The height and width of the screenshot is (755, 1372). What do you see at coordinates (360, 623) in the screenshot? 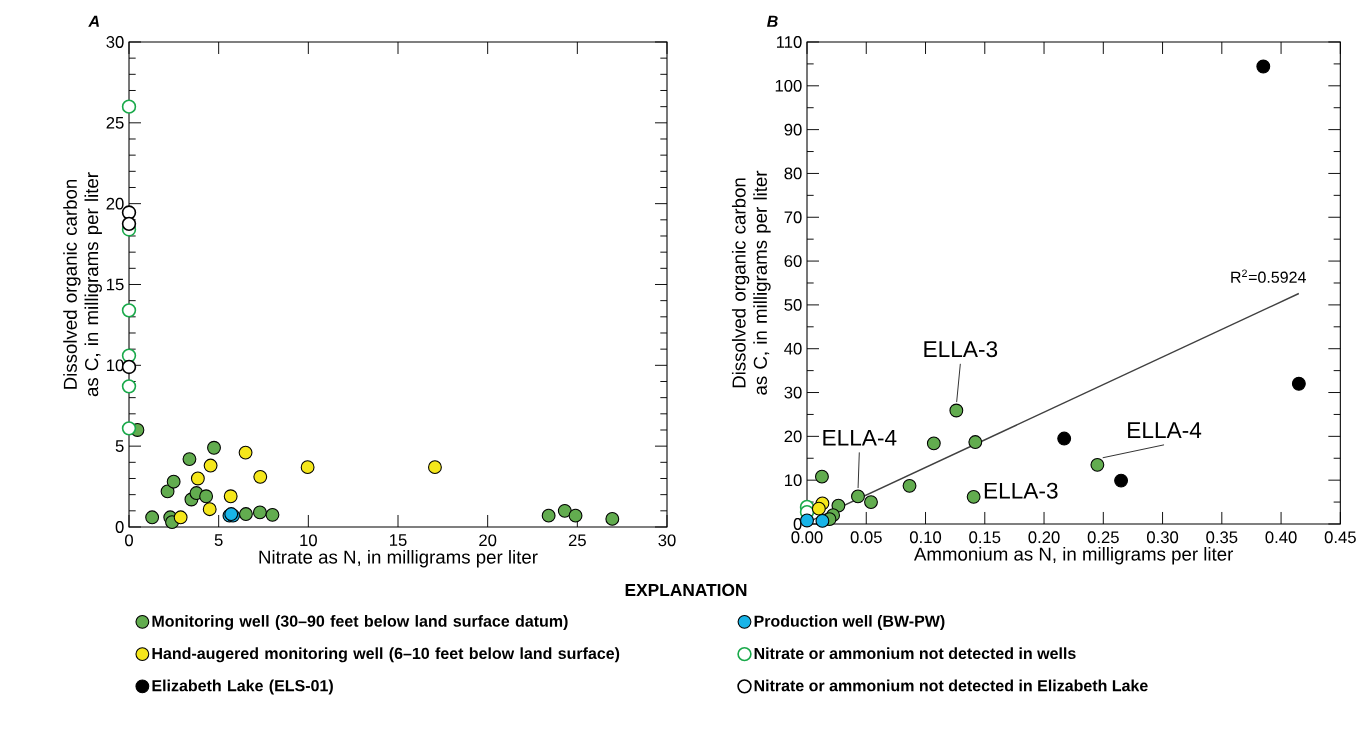
I see `legend-label: Monitoring well (30–90 feet below land surface datum)` at bounding box center [360, 623].